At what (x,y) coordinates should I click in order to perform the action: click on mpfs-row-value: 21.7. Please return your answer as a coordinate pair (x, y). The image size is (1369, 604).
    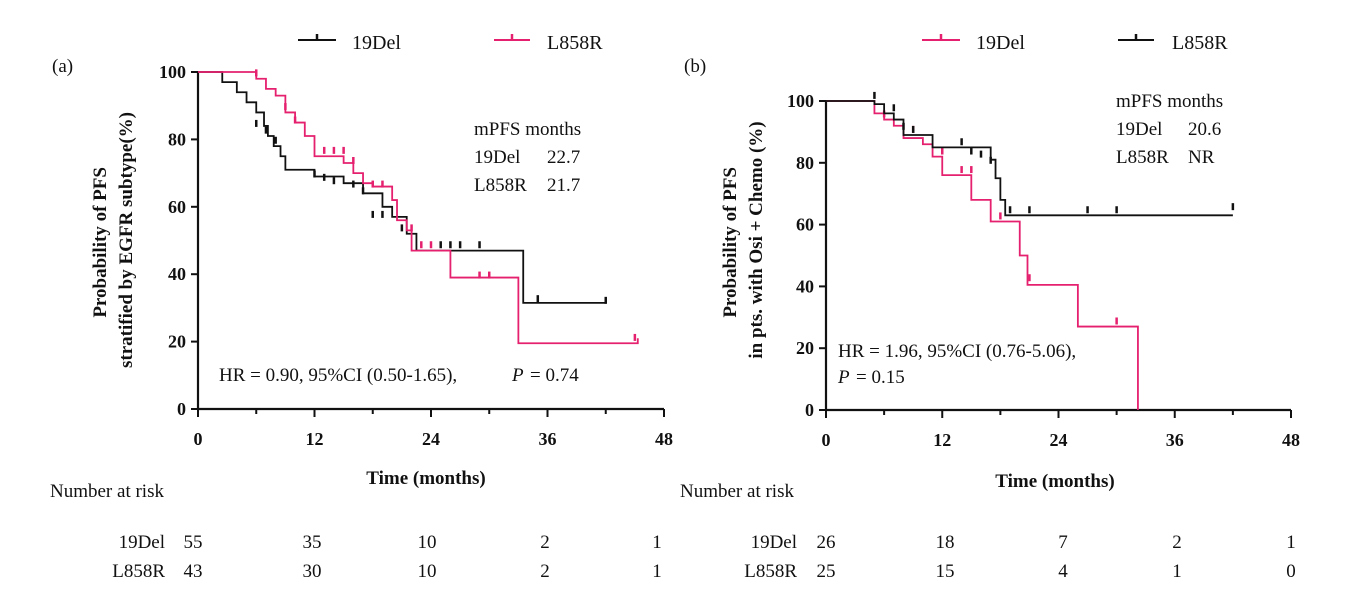
    Looking at the image, I should click on (563, 185).